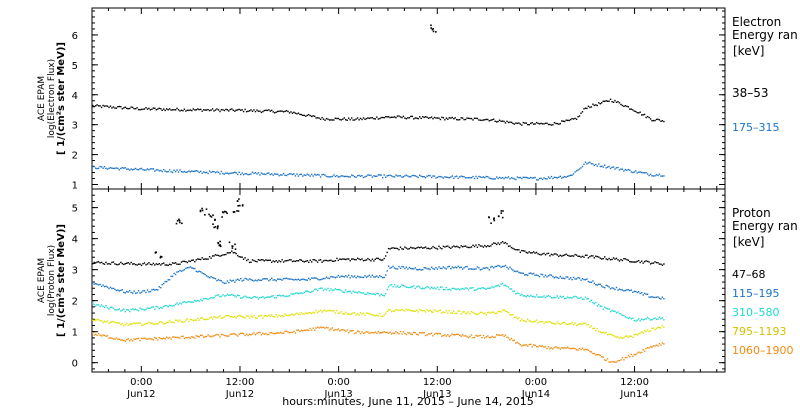  What do you see at coordinates (437, 382) in the screenshot?
I see `x-tick-label: 12:00` at bounding box center [437, 382].